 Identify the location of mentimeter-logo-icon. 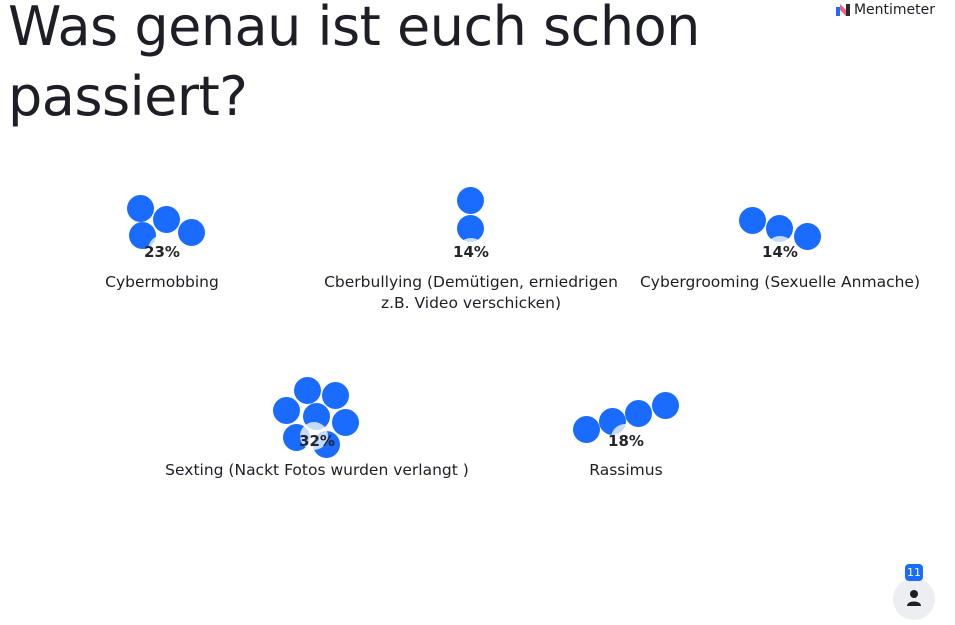
(842, 10).